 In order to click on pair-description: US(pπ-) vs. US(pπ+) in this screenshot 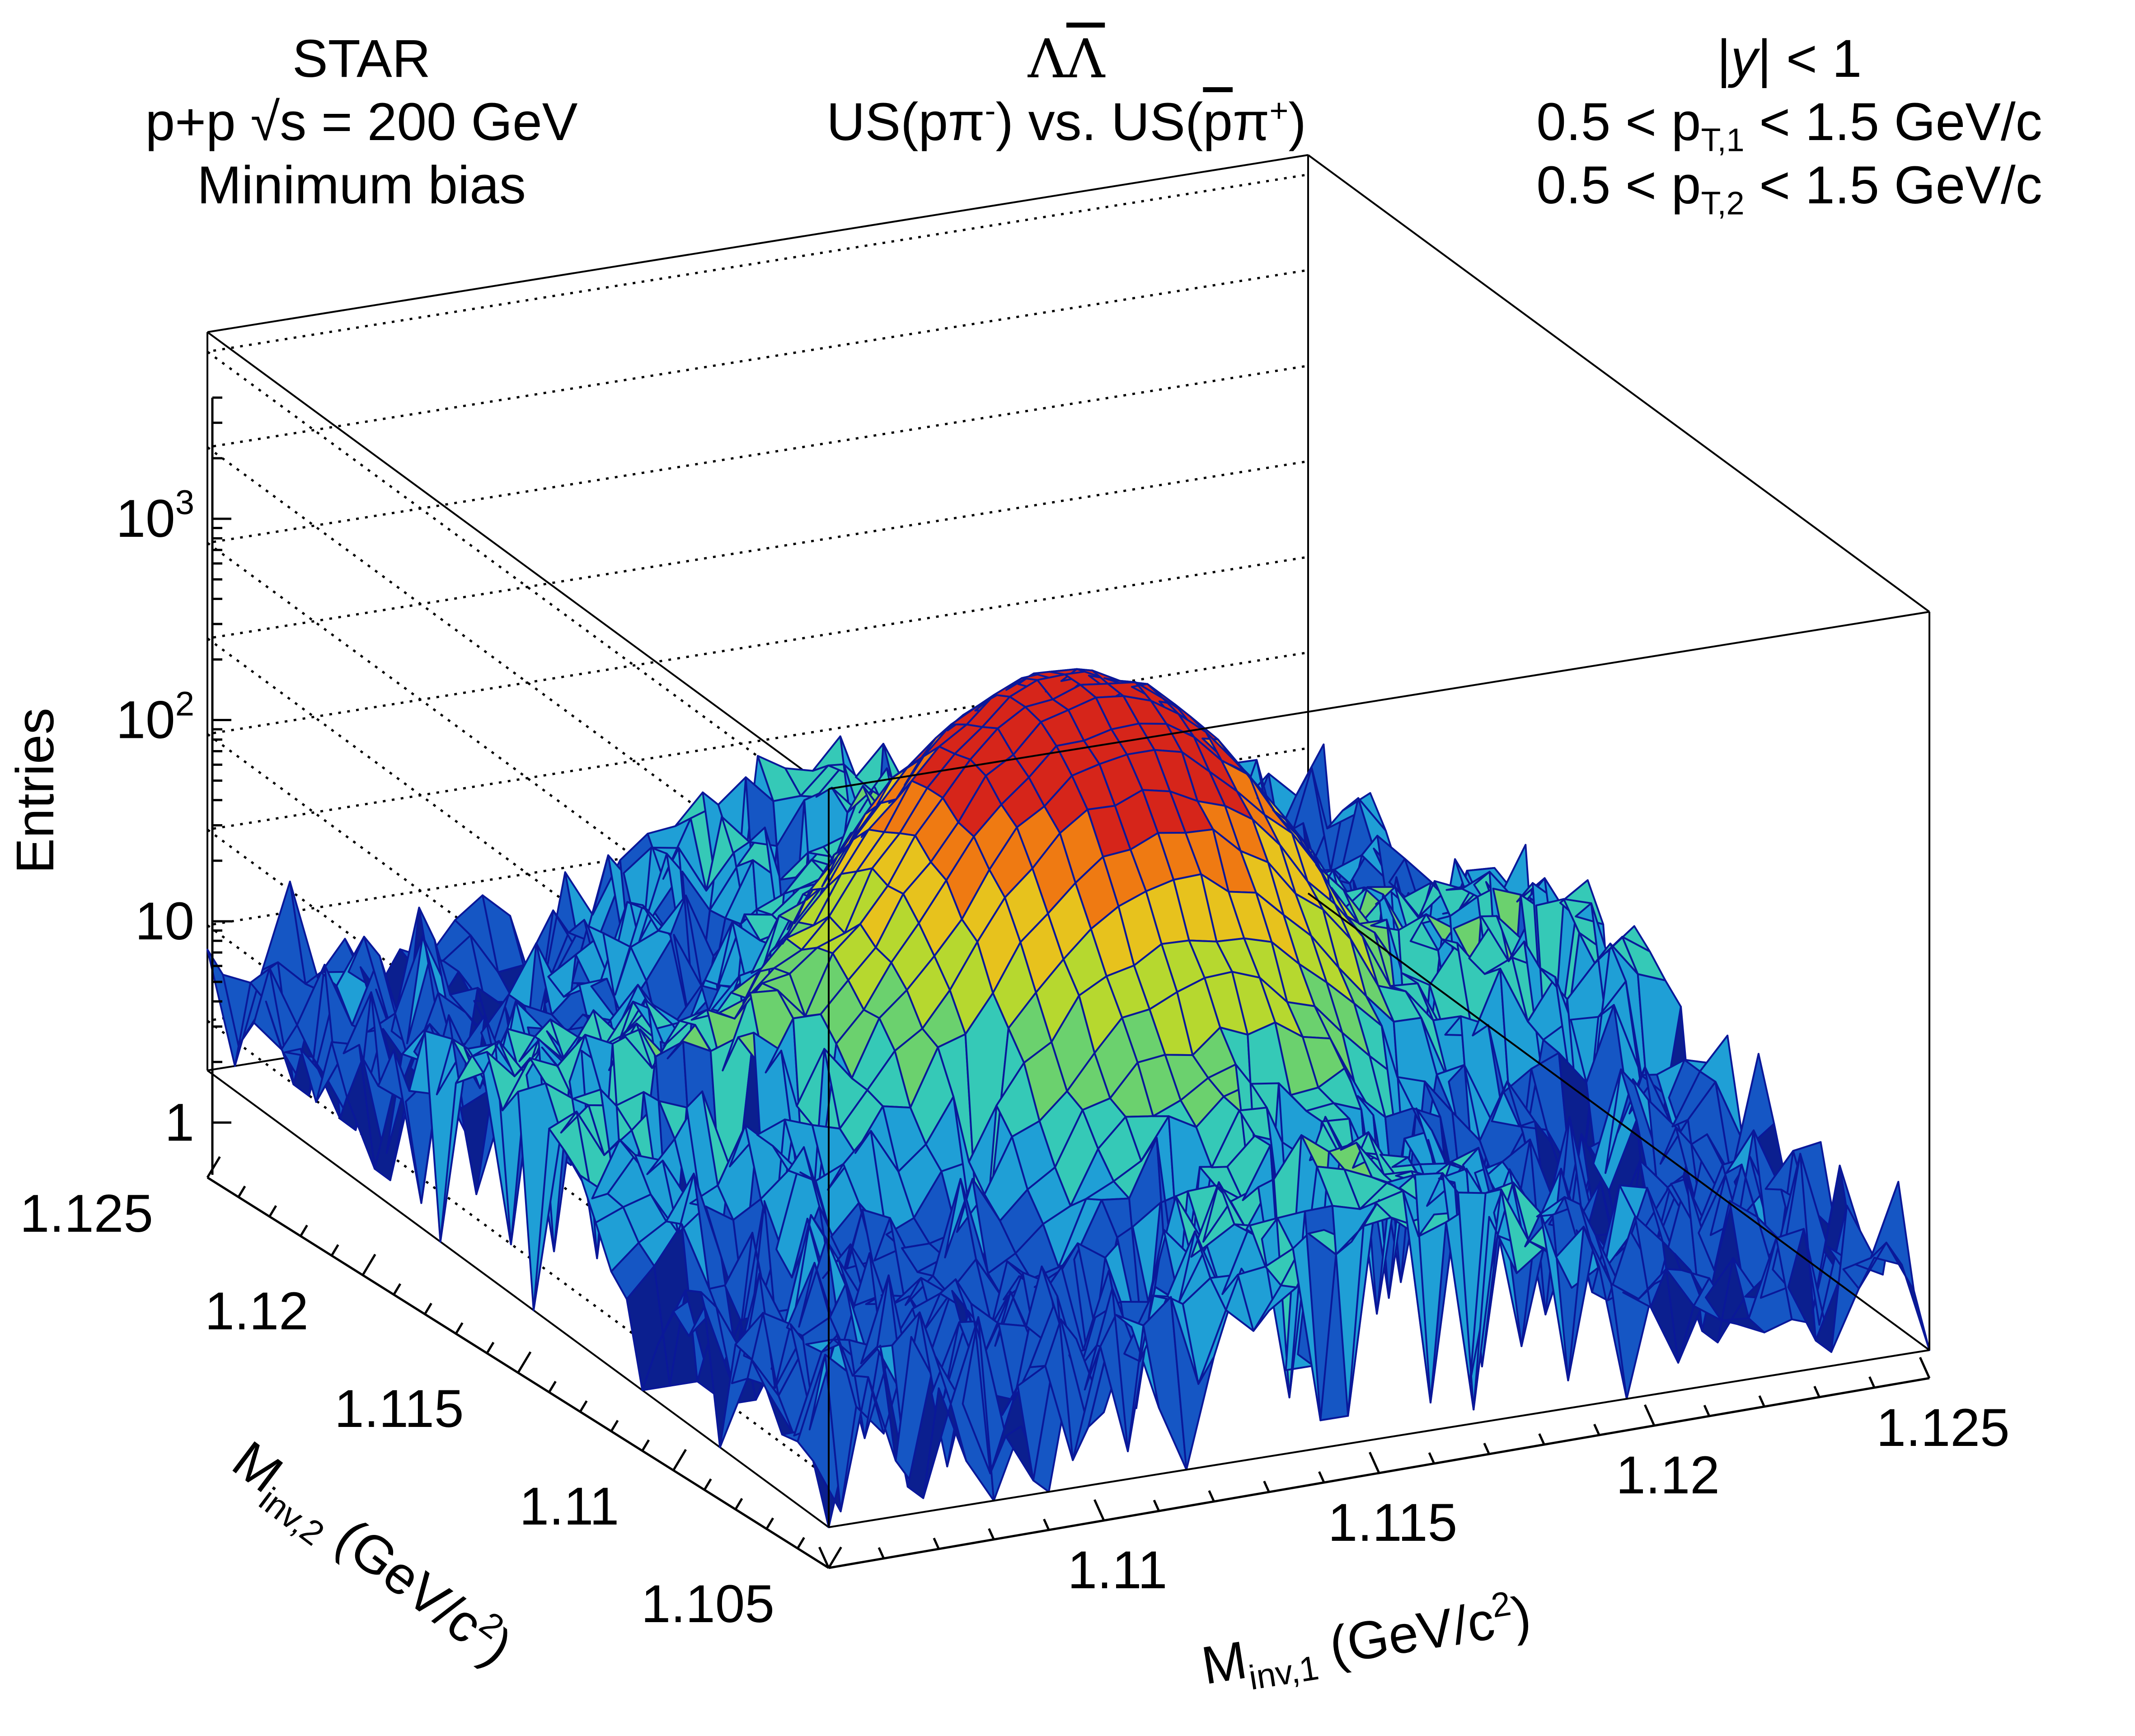, I will do `click(1066, 122)`.